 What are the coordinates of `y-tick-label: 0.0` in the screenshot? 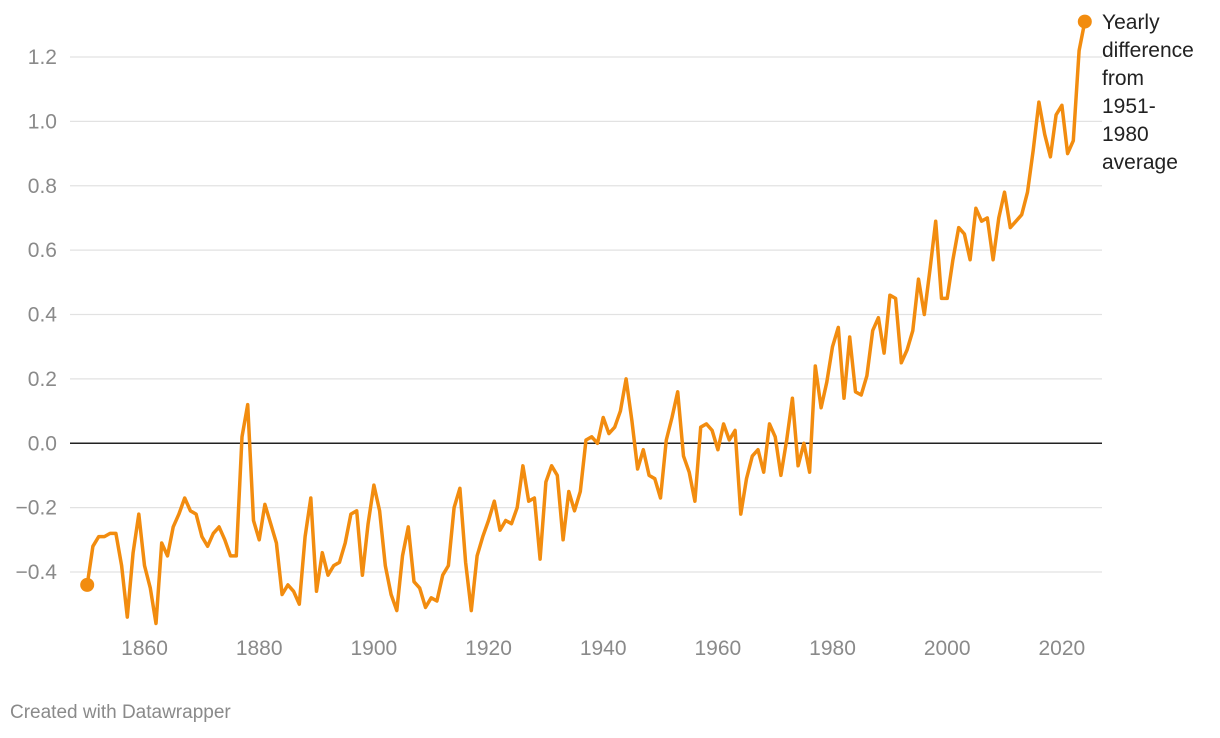 It's located at (42, 443).